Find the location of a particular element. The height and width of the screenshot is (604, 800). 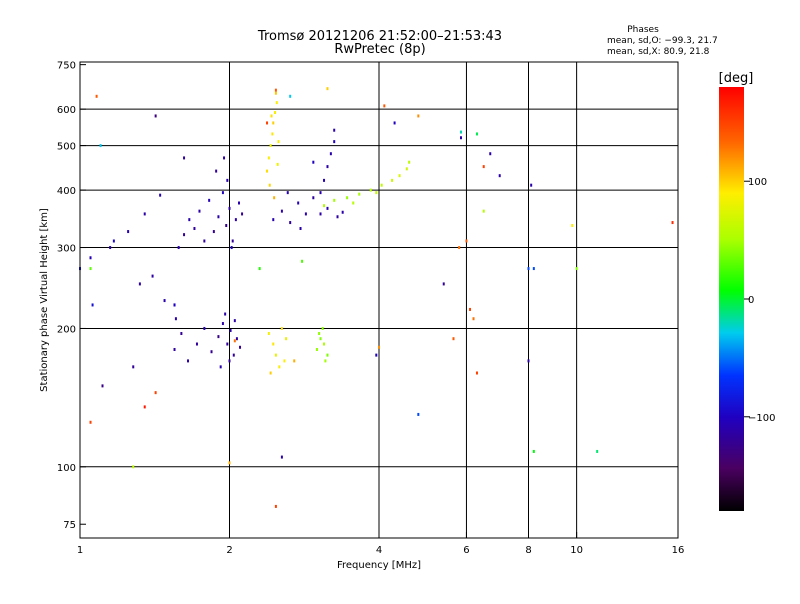

y-tick-label: 100 is located at coordinates (66, 468).